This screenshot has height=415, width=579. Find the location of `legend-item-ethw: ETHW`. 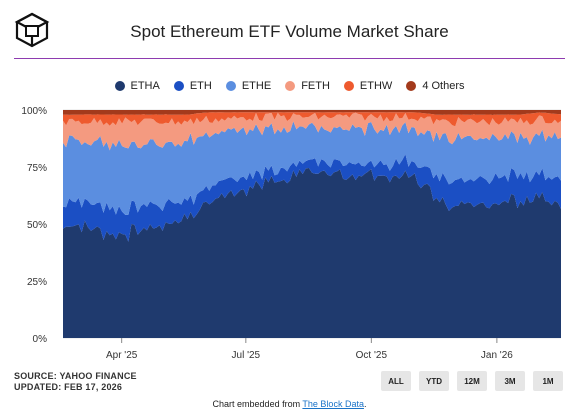

legend-item-ethw: ETHW is located at coordinates (368, 86).